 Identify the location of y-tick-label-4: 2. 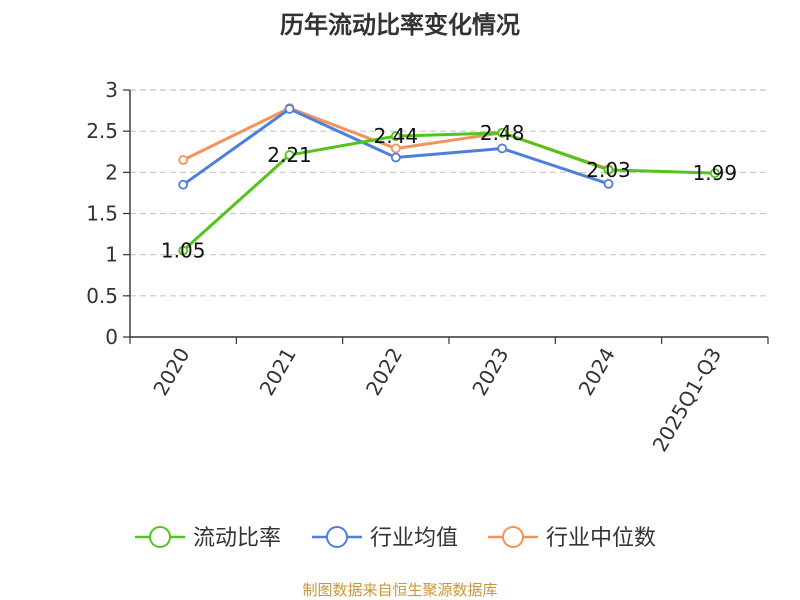
(111, 172).